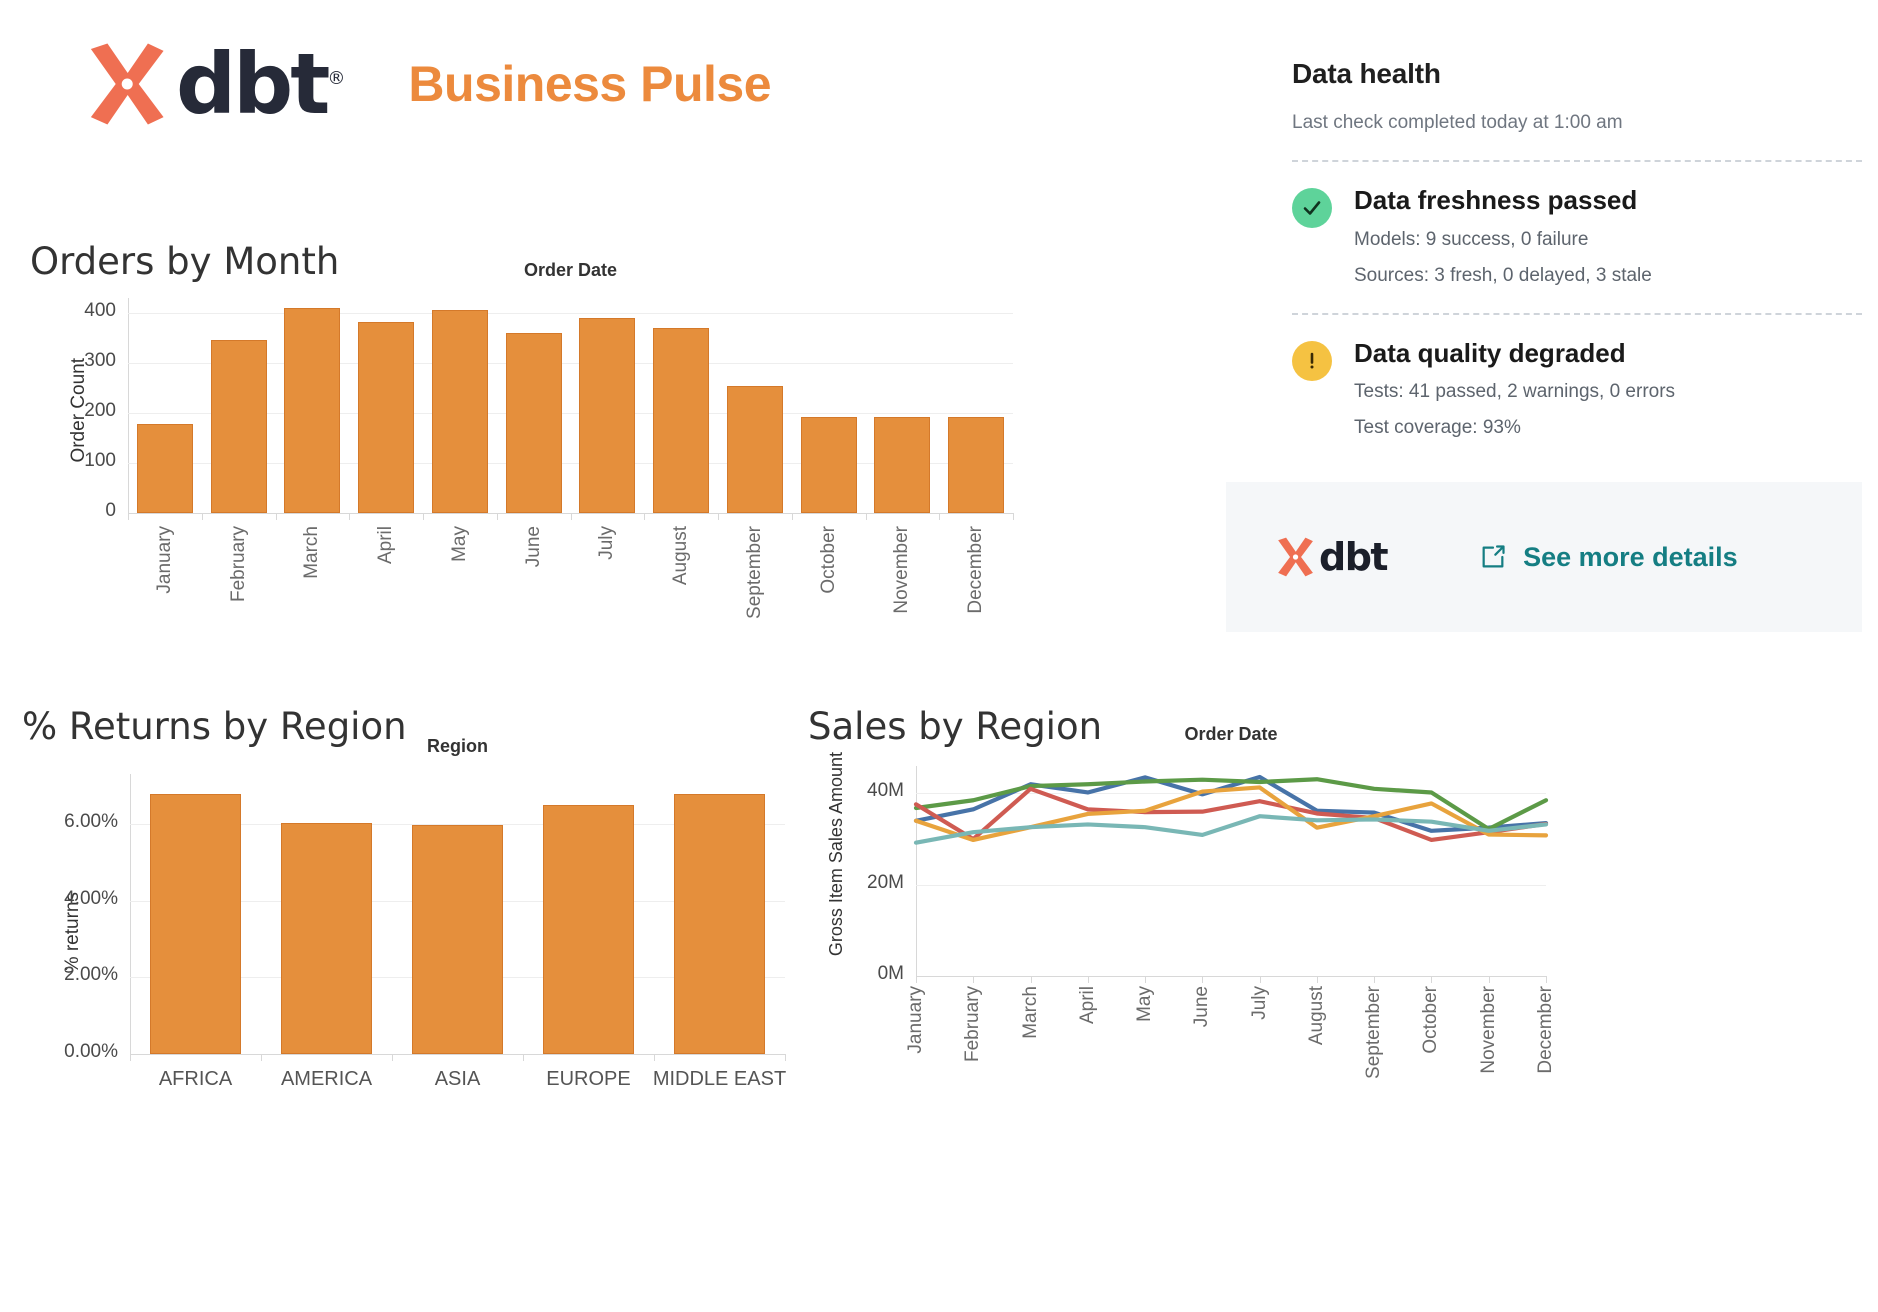  What do you see at coordinates (312, 552) in the screenshot?
I see `x-tick-label-text: March` at bounding box center [312, 552].